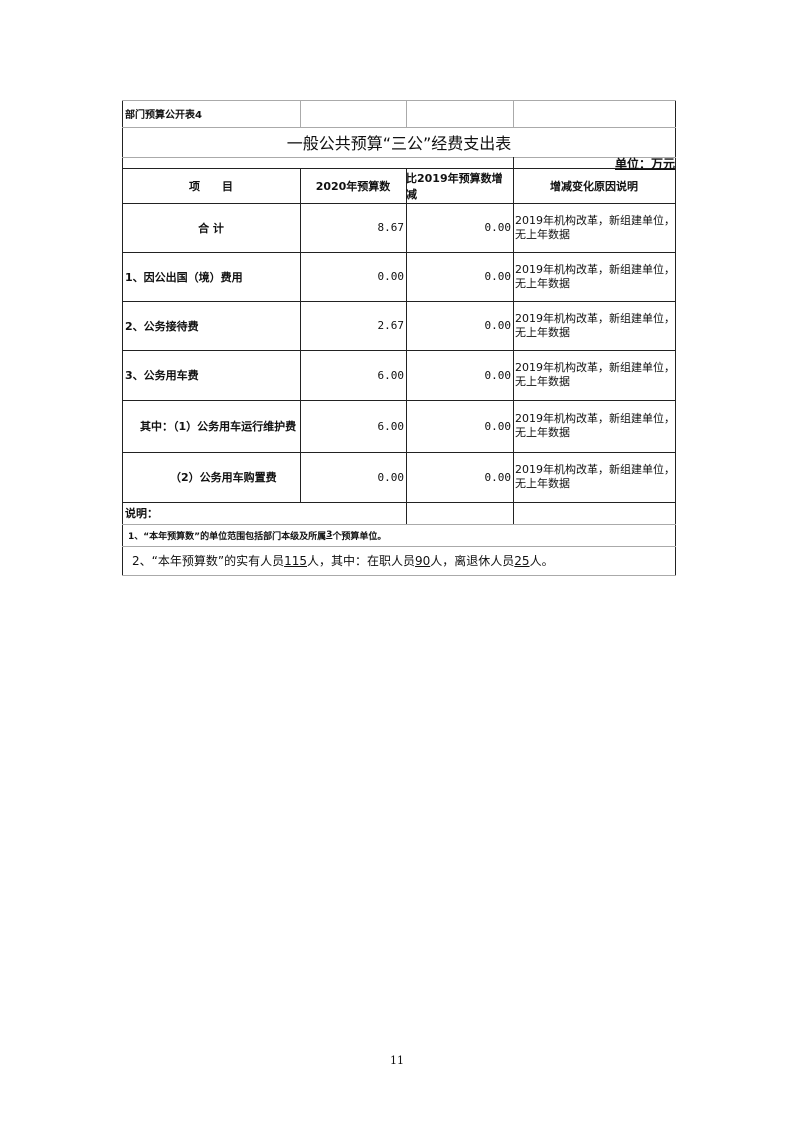 Image resolution: width=793 pixels, height=1123 pixels. What do you see at coordinates (223, 477) in the screenshot?
I see `item-label: （2）公务用车购置费` at bounding box center [223, 477].